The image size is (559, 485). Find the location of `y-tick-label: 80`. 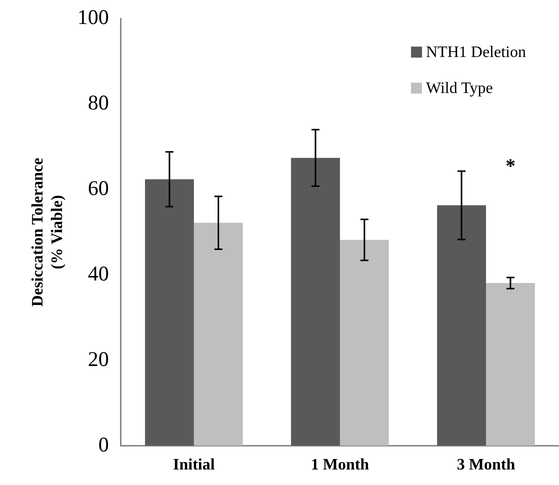

y-tick-label: 80 is located at coordinates (98, 102).